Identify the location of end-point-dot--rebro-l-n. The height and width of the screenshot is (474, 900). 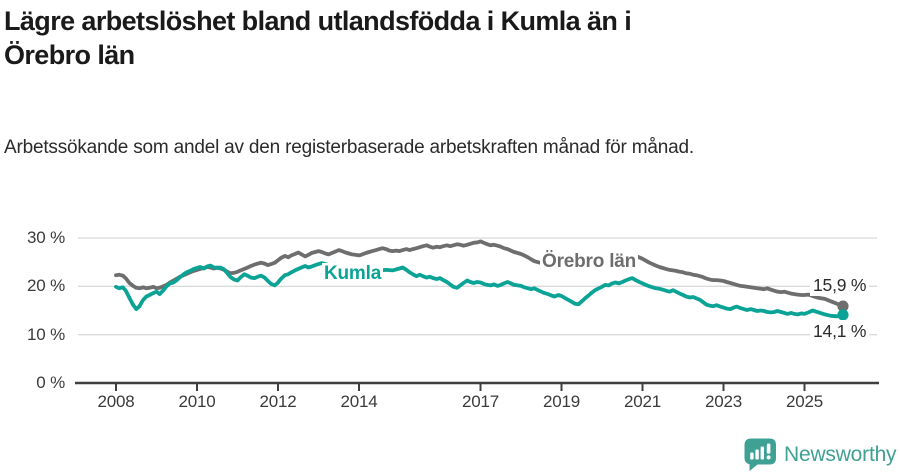
(843, 306).